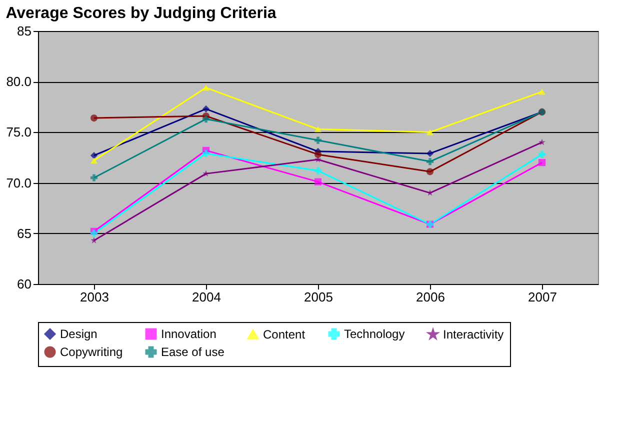 Image resolution: width=639 pixels, height=422 pixels. What do you see at coordinates (94, 297) in the screenshot?
I see `x-tick-label: 2003` at bounding box center [94, 297].